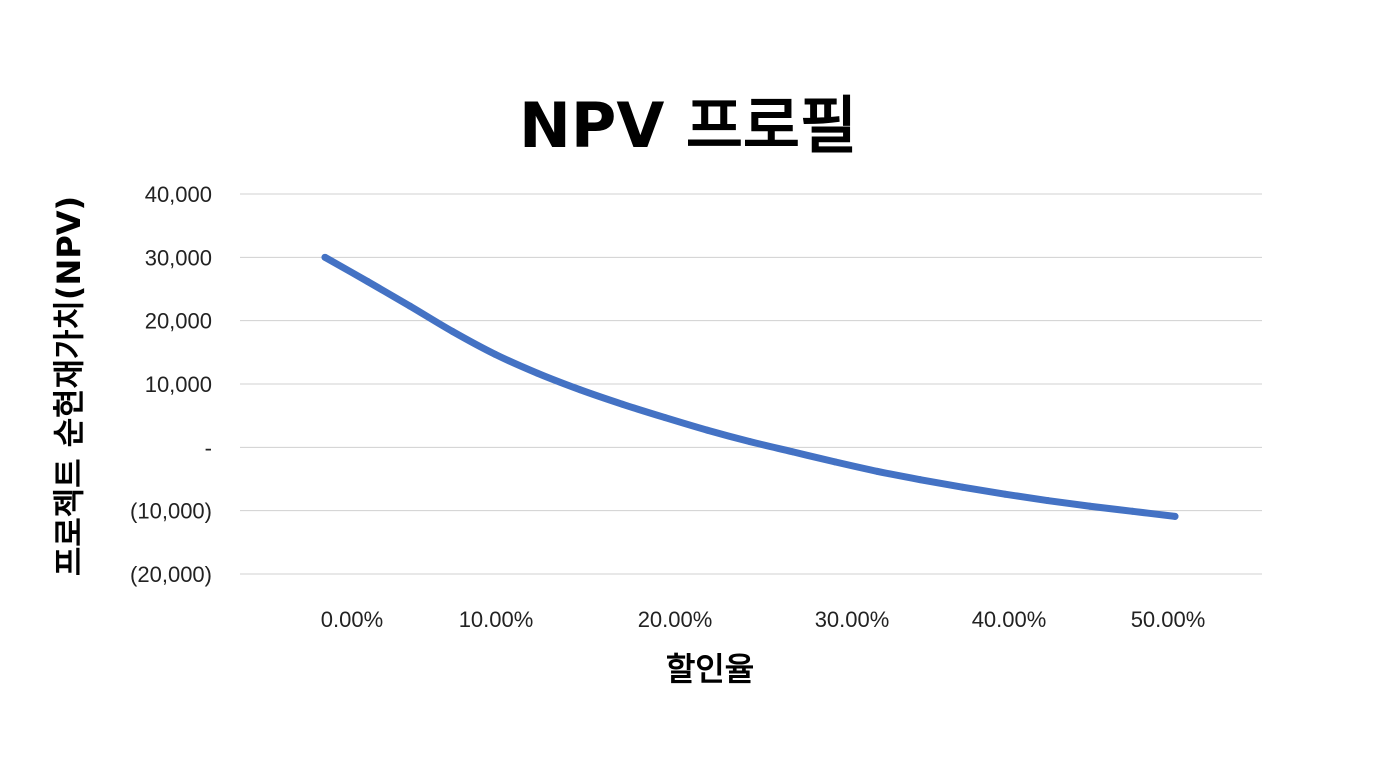  I want to click on y-tick-label-1: 30,000, so click(178, 257).